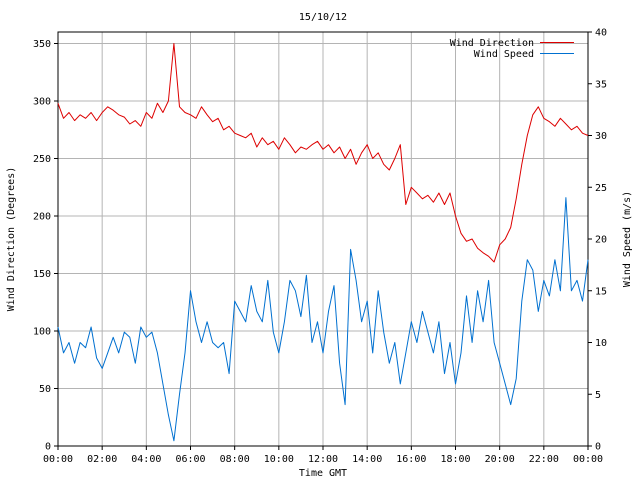 This screenshot has height=480, width=640. What do you see at coordinates (601, 240) in the screenshot?
I see `y-right-tick-label: 20` at bounding box center [601, 240].